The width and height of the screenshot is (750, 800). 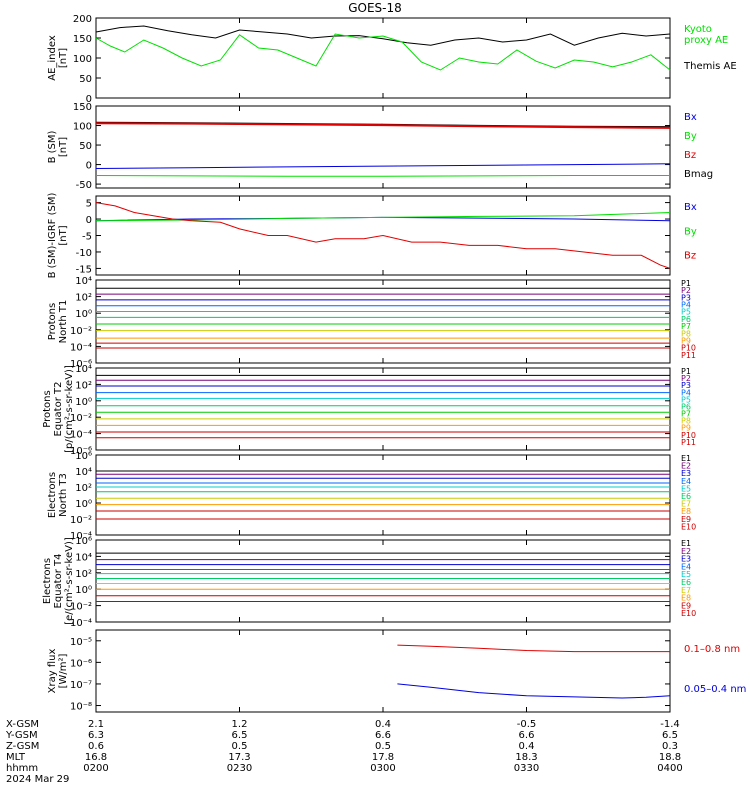 I want to click on y-axis-label: [e/(cm²-s-sr-keV)], so click(x=69, y=581).